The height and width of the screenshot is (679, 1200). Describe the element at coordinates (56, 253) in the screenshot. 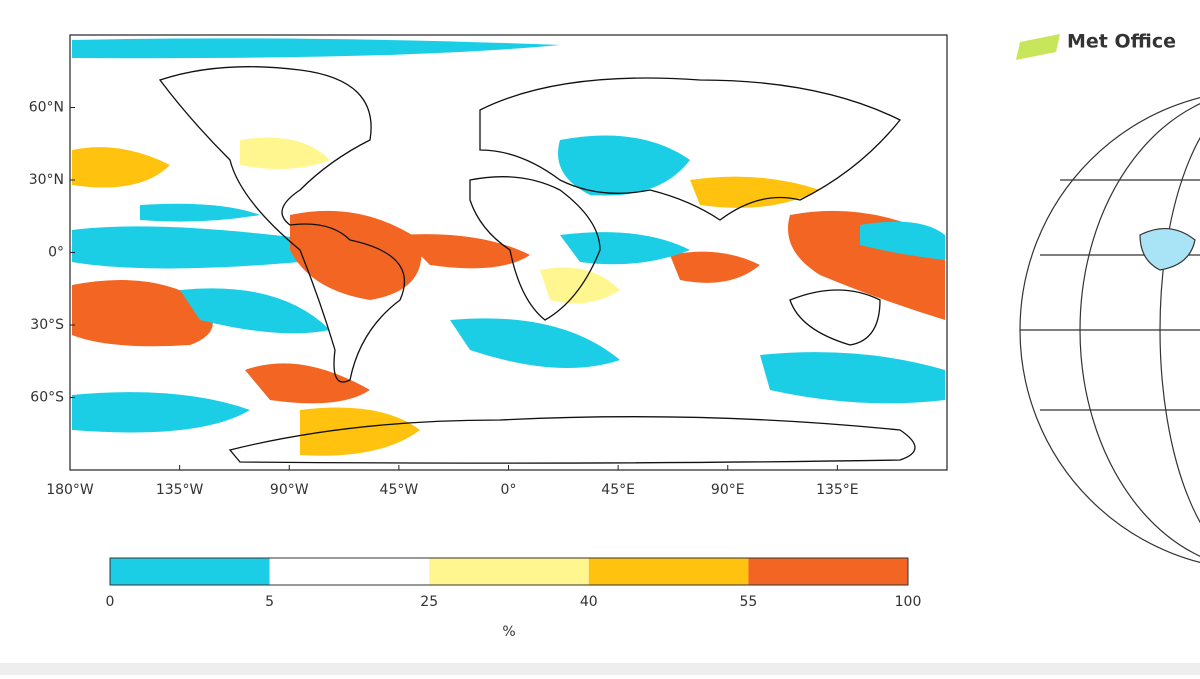

I see `y-tick-label: 0°` at that location.